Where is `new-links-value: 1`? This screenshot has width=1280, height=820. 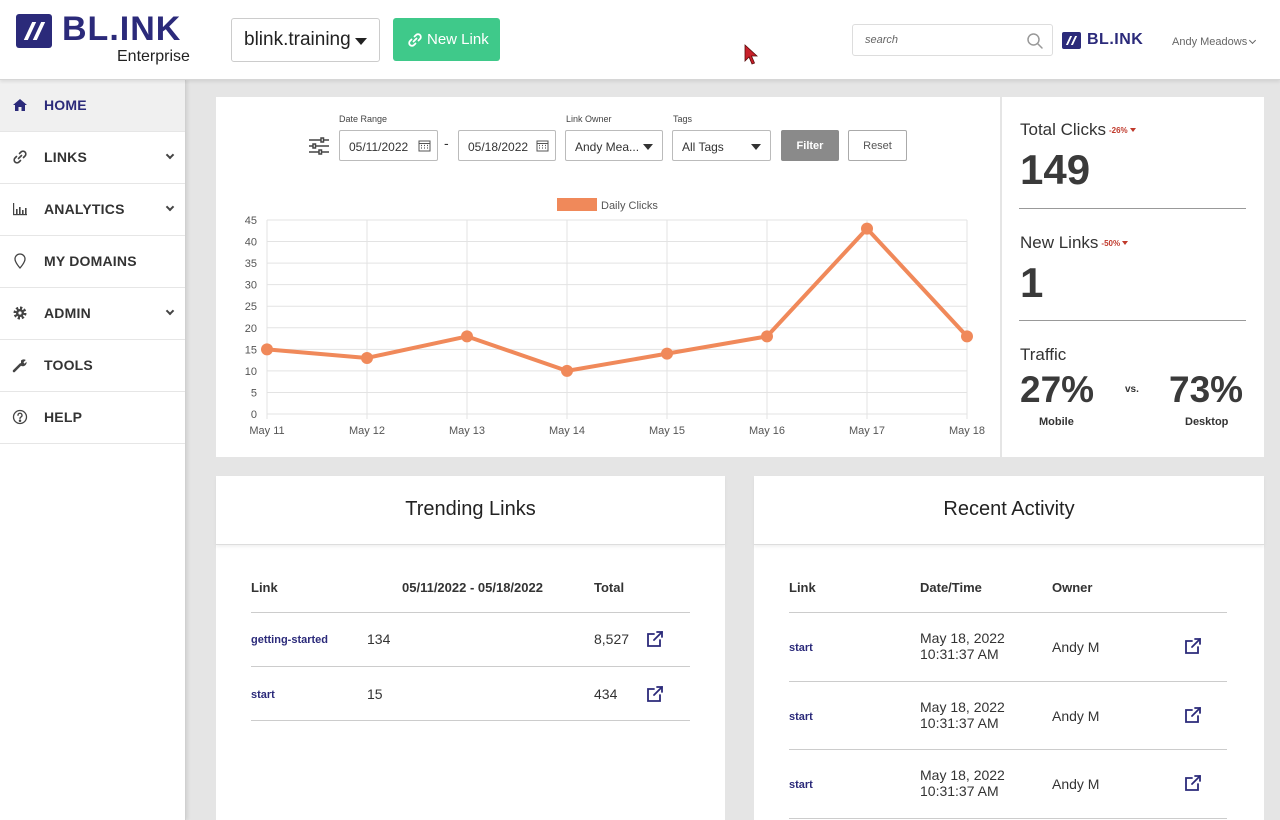 new-links-value: 1 is located at coordinates (1032, 282).